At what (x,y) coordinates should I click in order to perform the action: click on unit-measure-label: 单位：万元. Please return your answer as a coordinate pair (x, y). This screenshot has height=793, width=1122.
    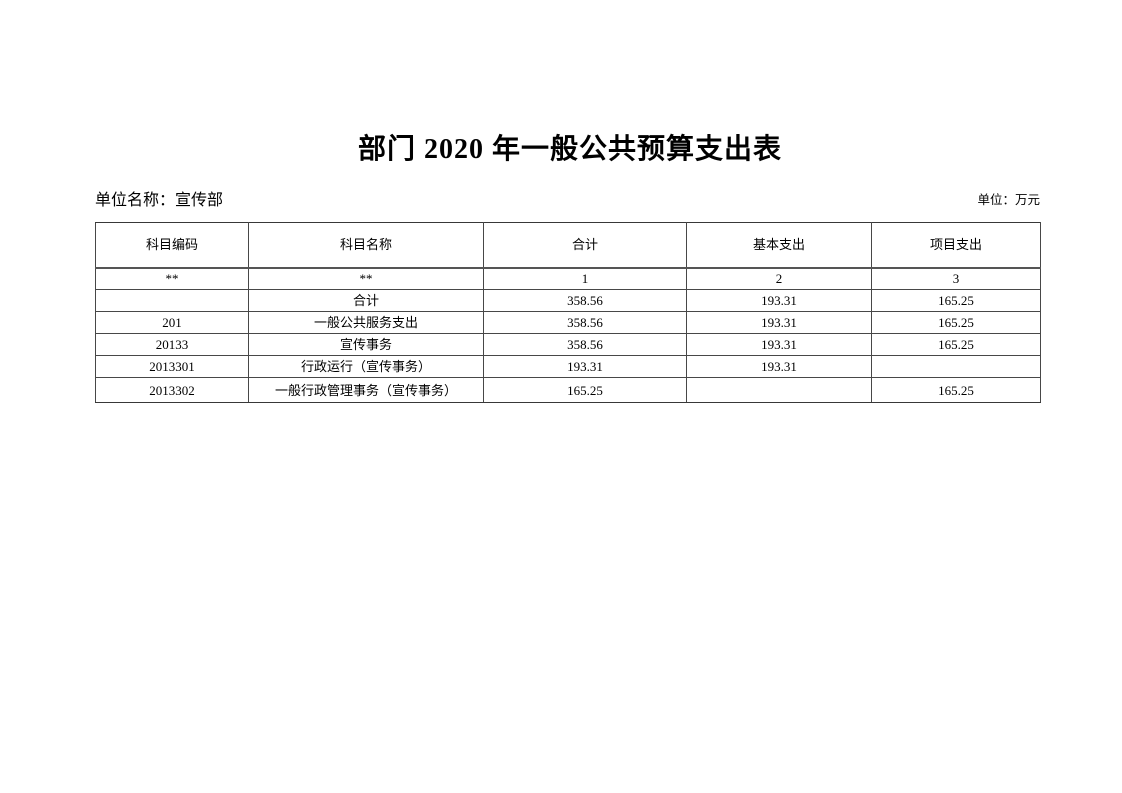
    Looking at the image, I should click on (1008, 200).